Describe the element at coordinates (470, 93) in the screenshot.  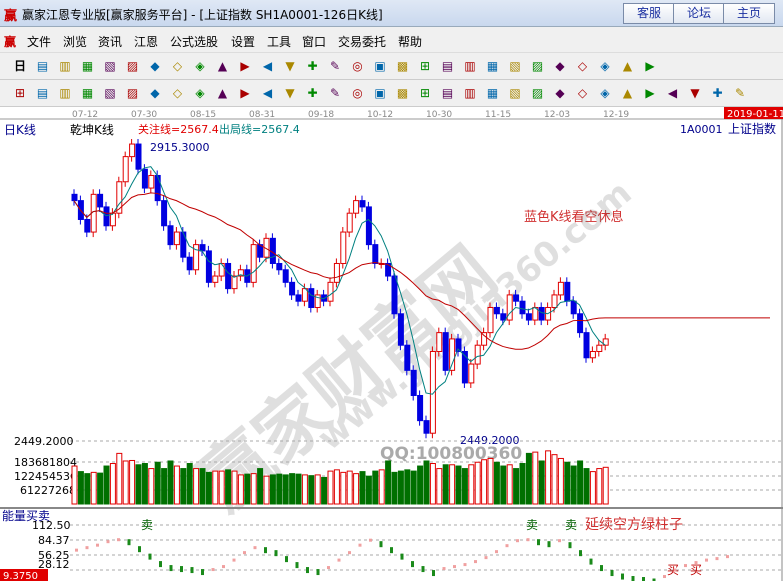
I see `fan-icon: ▥` at that location.